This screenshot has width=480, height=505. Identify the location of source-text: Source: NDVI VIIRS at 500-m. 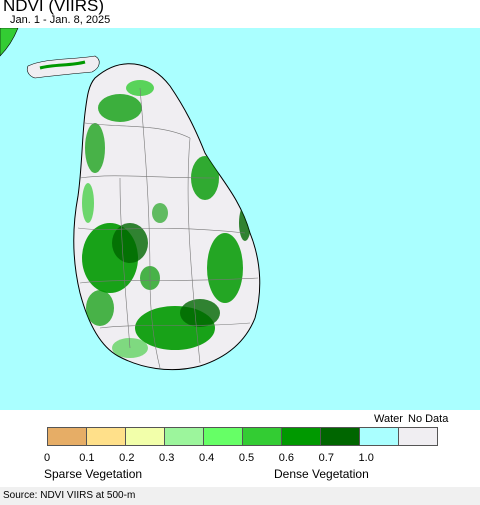
(69, 495).